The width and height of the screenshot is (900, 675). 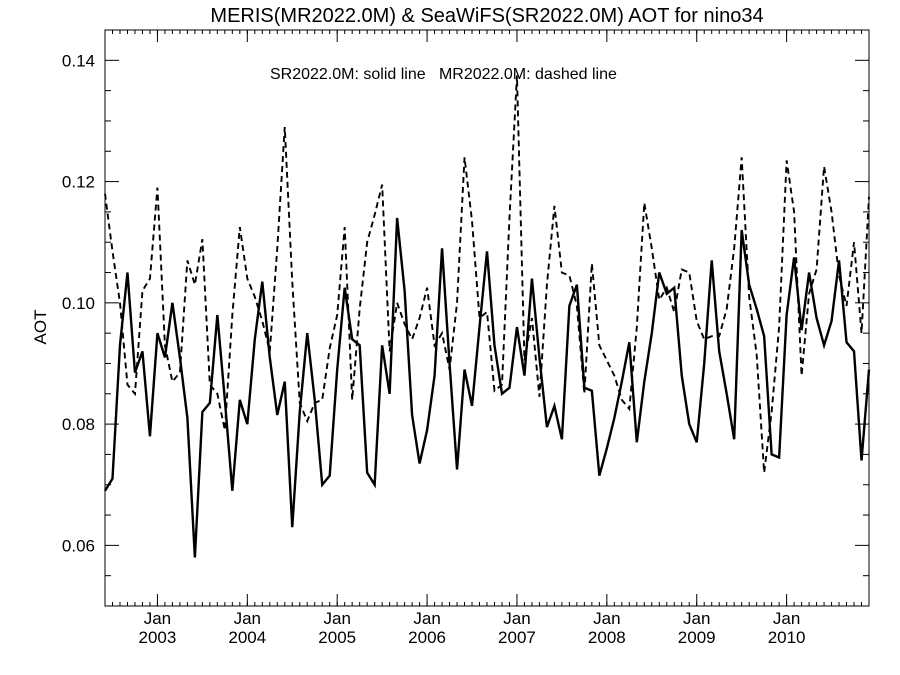 What do you see at coordinates (78, 303) in the screenshot?
I see `y-tick-label: 0.10` at bounding box center [78, 303].